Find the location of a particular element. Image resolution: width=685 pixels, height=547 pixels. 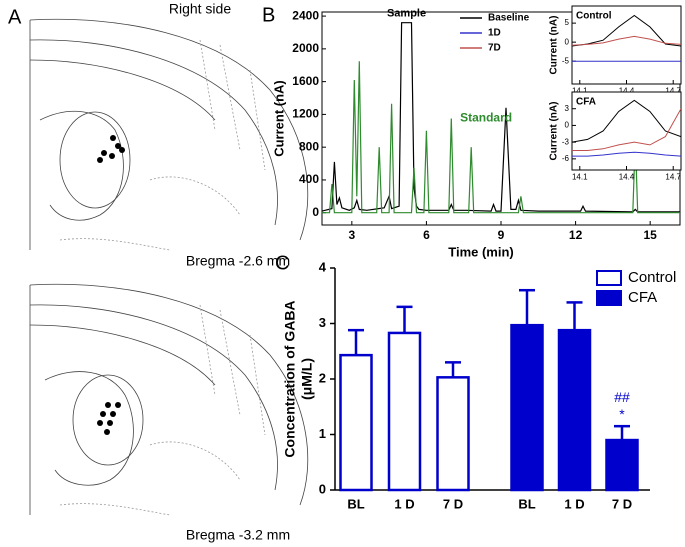

y-tick-label: 1 is located at coordinates (322, 433).